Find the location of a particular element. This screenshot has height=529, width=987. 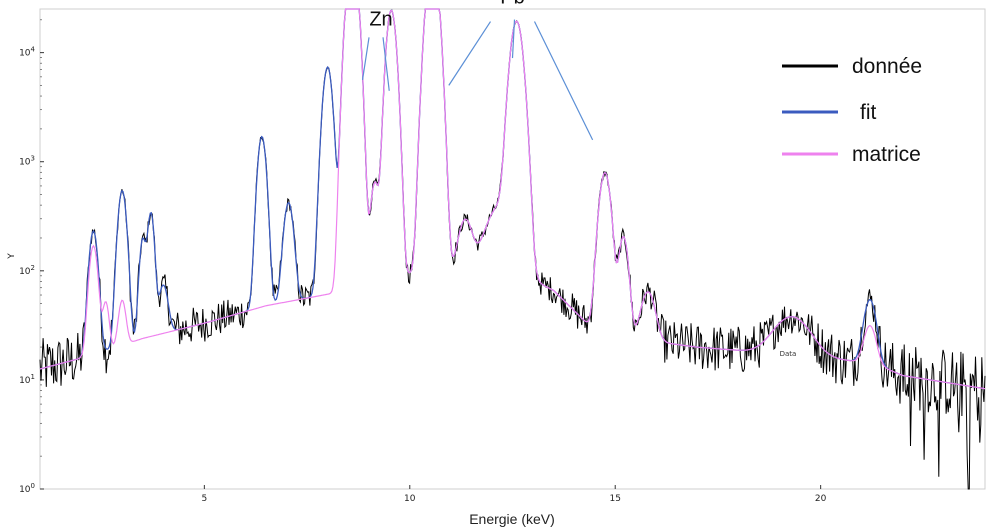

y-axis-label: Y is located at coordinates (12, 256).